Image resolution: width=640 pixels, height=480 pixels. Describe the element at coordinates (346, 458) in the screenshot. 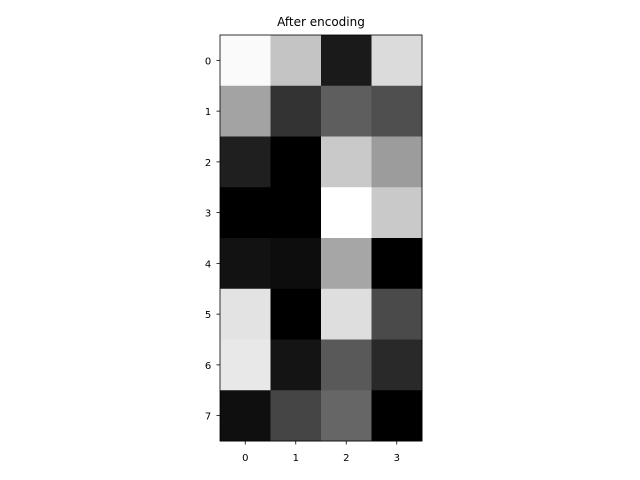

I see `x-tick-label-2: 2` at that location.